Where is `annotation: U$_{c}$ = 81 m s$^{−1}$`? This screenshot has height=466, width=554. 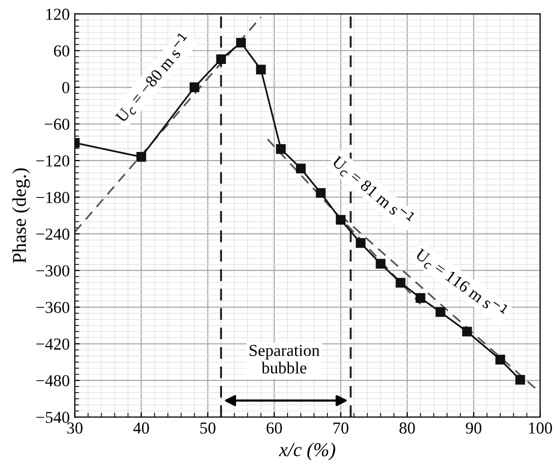
annotation: U$_{c}$ = 81 m s$^{−1}$ is located at coordinates (373, 190).